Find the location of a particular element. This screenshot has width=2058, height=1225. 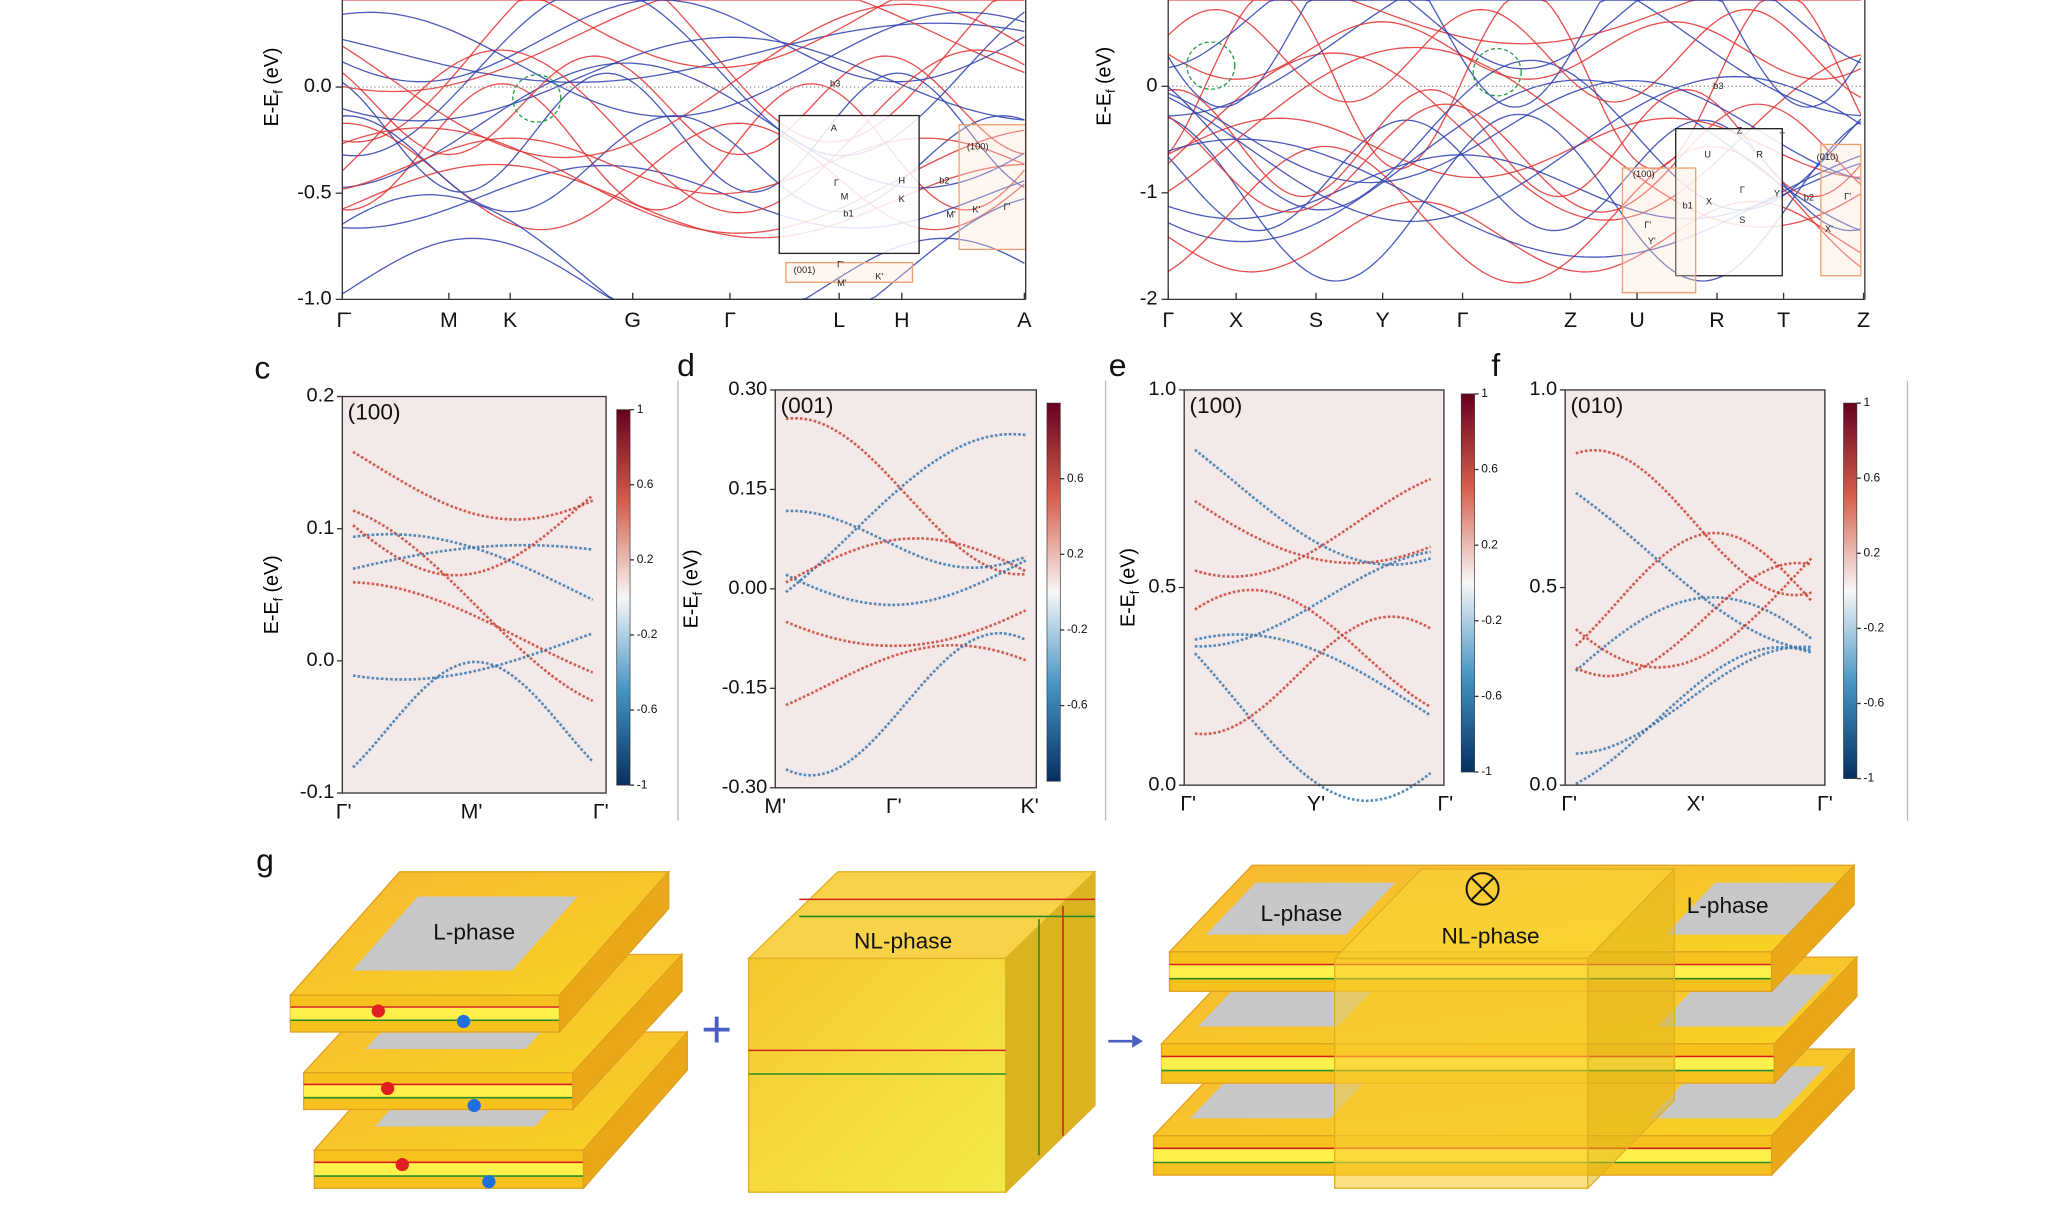

inset-label: S is located at coordinates (1742, 220).